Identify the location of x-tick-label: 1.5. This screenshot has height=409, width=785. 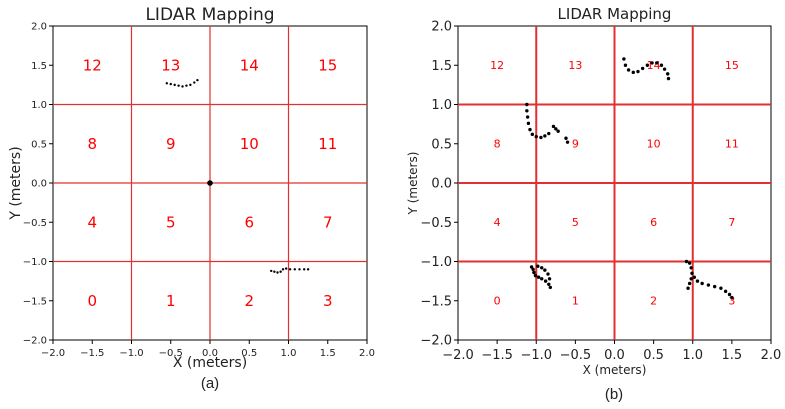
(732, 355).